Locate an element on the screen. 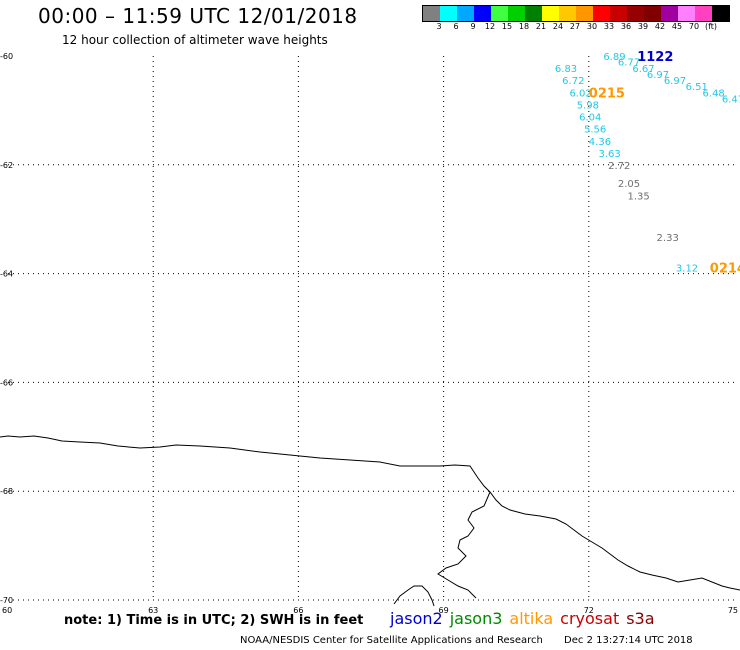  longitude-label: 66 is located at coordinates (298, 610).